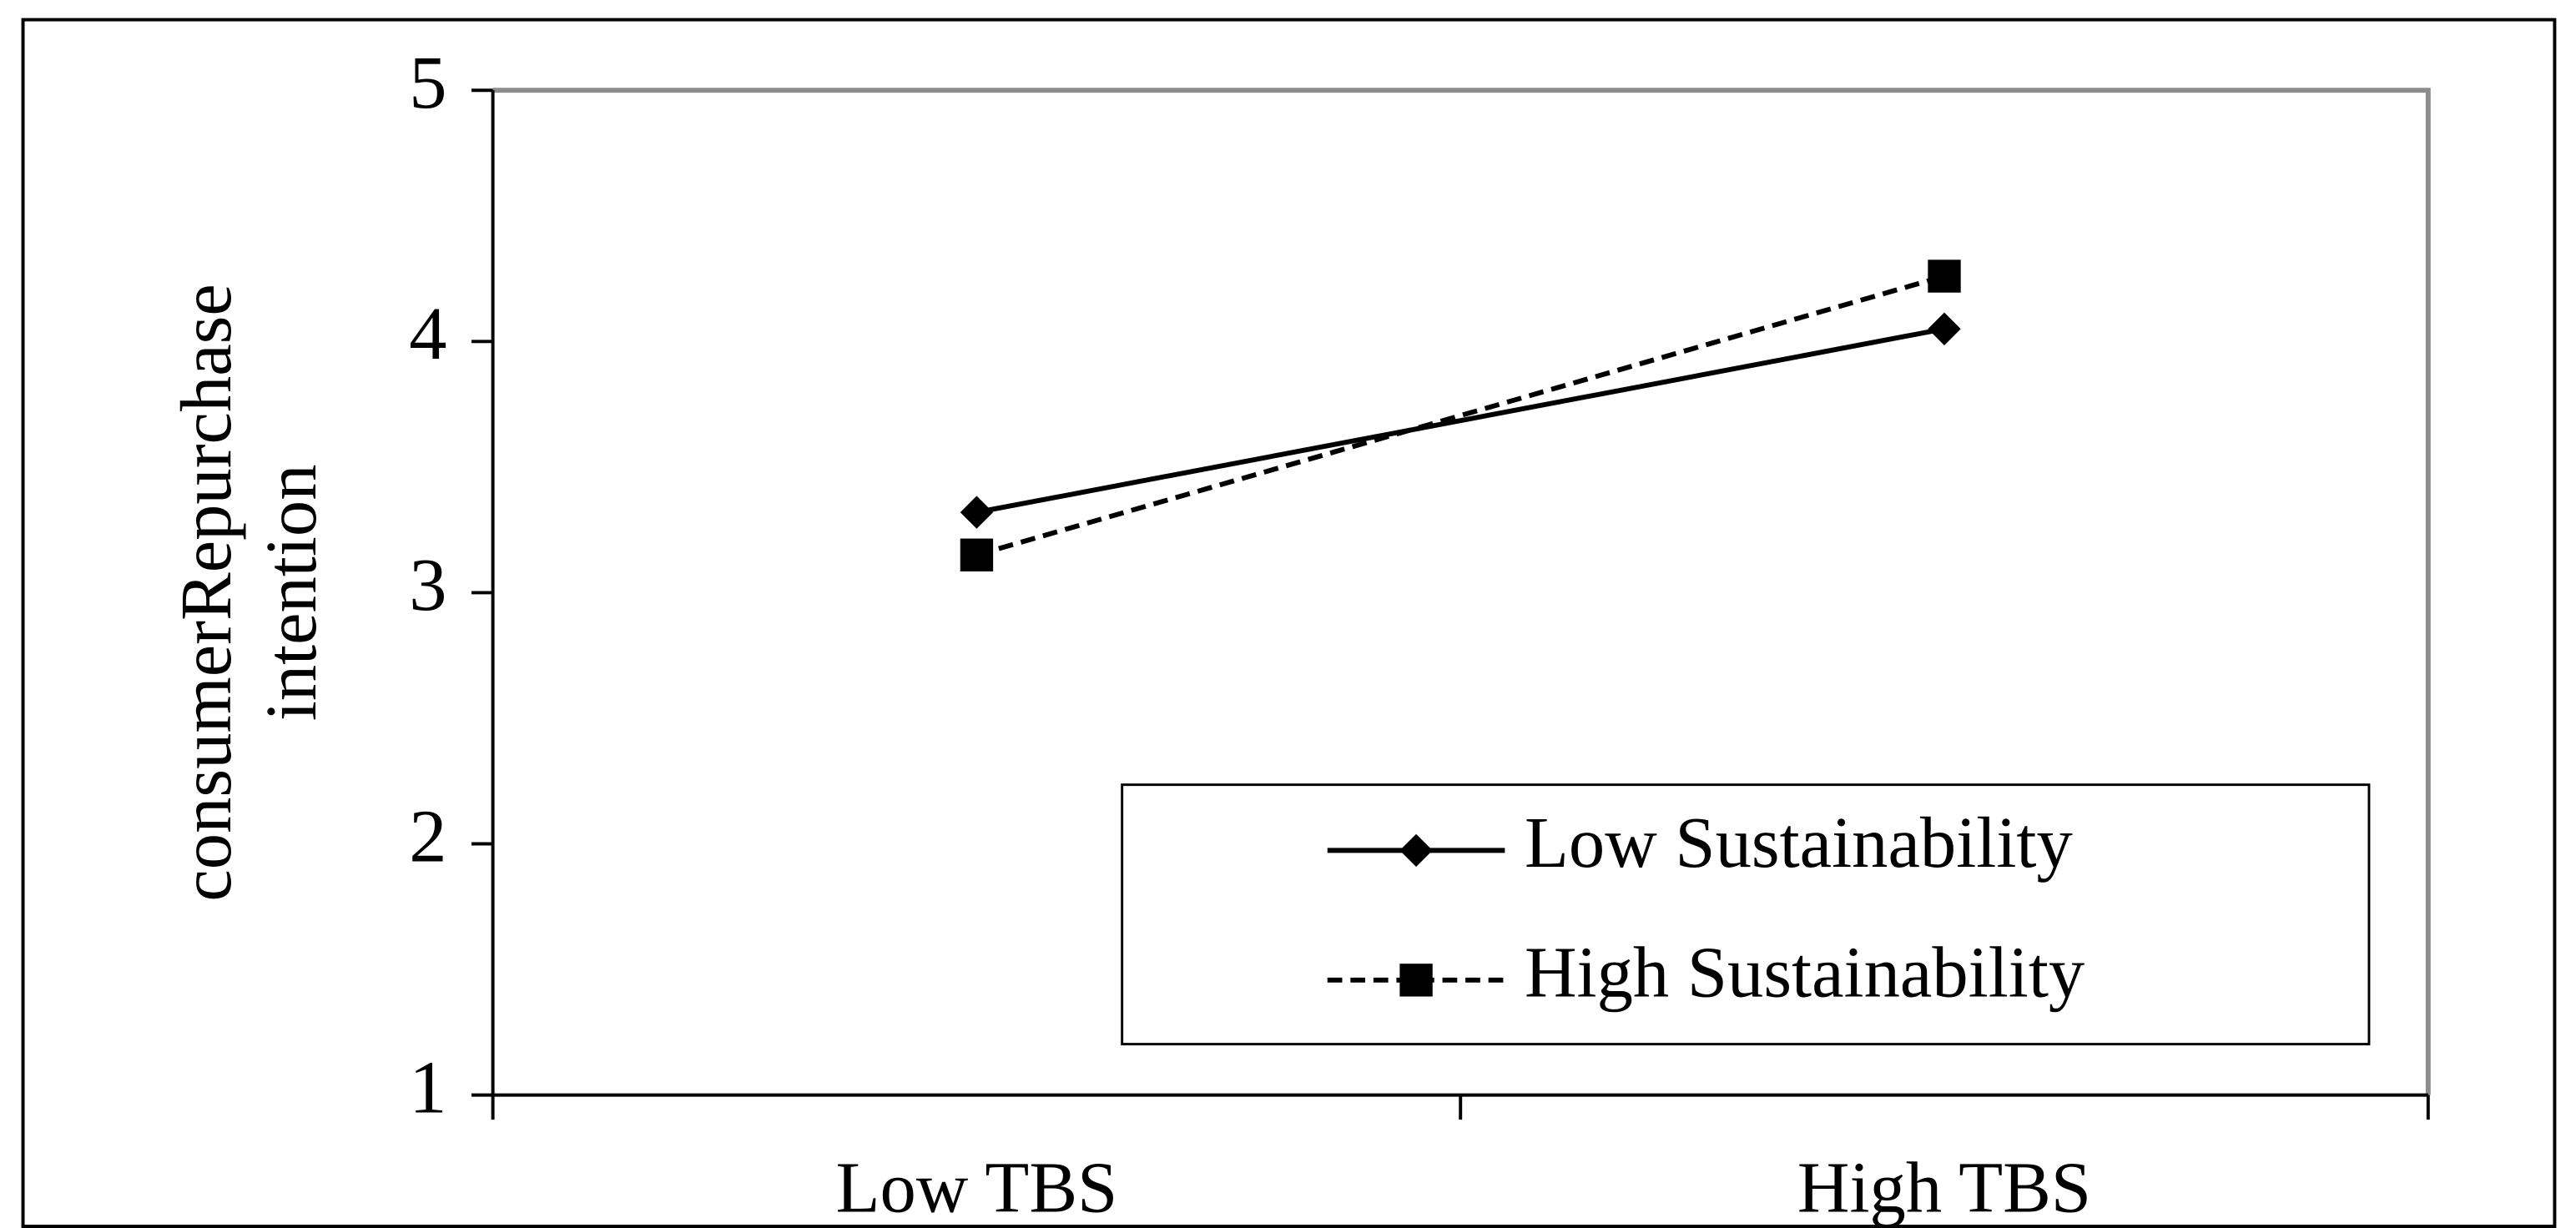 Image resolution: width=2576 pixels, height=1228 pixels. Describe the element at coordinates (427, 333) in the screenshot. I see `y-tick-label: 4` at that location.